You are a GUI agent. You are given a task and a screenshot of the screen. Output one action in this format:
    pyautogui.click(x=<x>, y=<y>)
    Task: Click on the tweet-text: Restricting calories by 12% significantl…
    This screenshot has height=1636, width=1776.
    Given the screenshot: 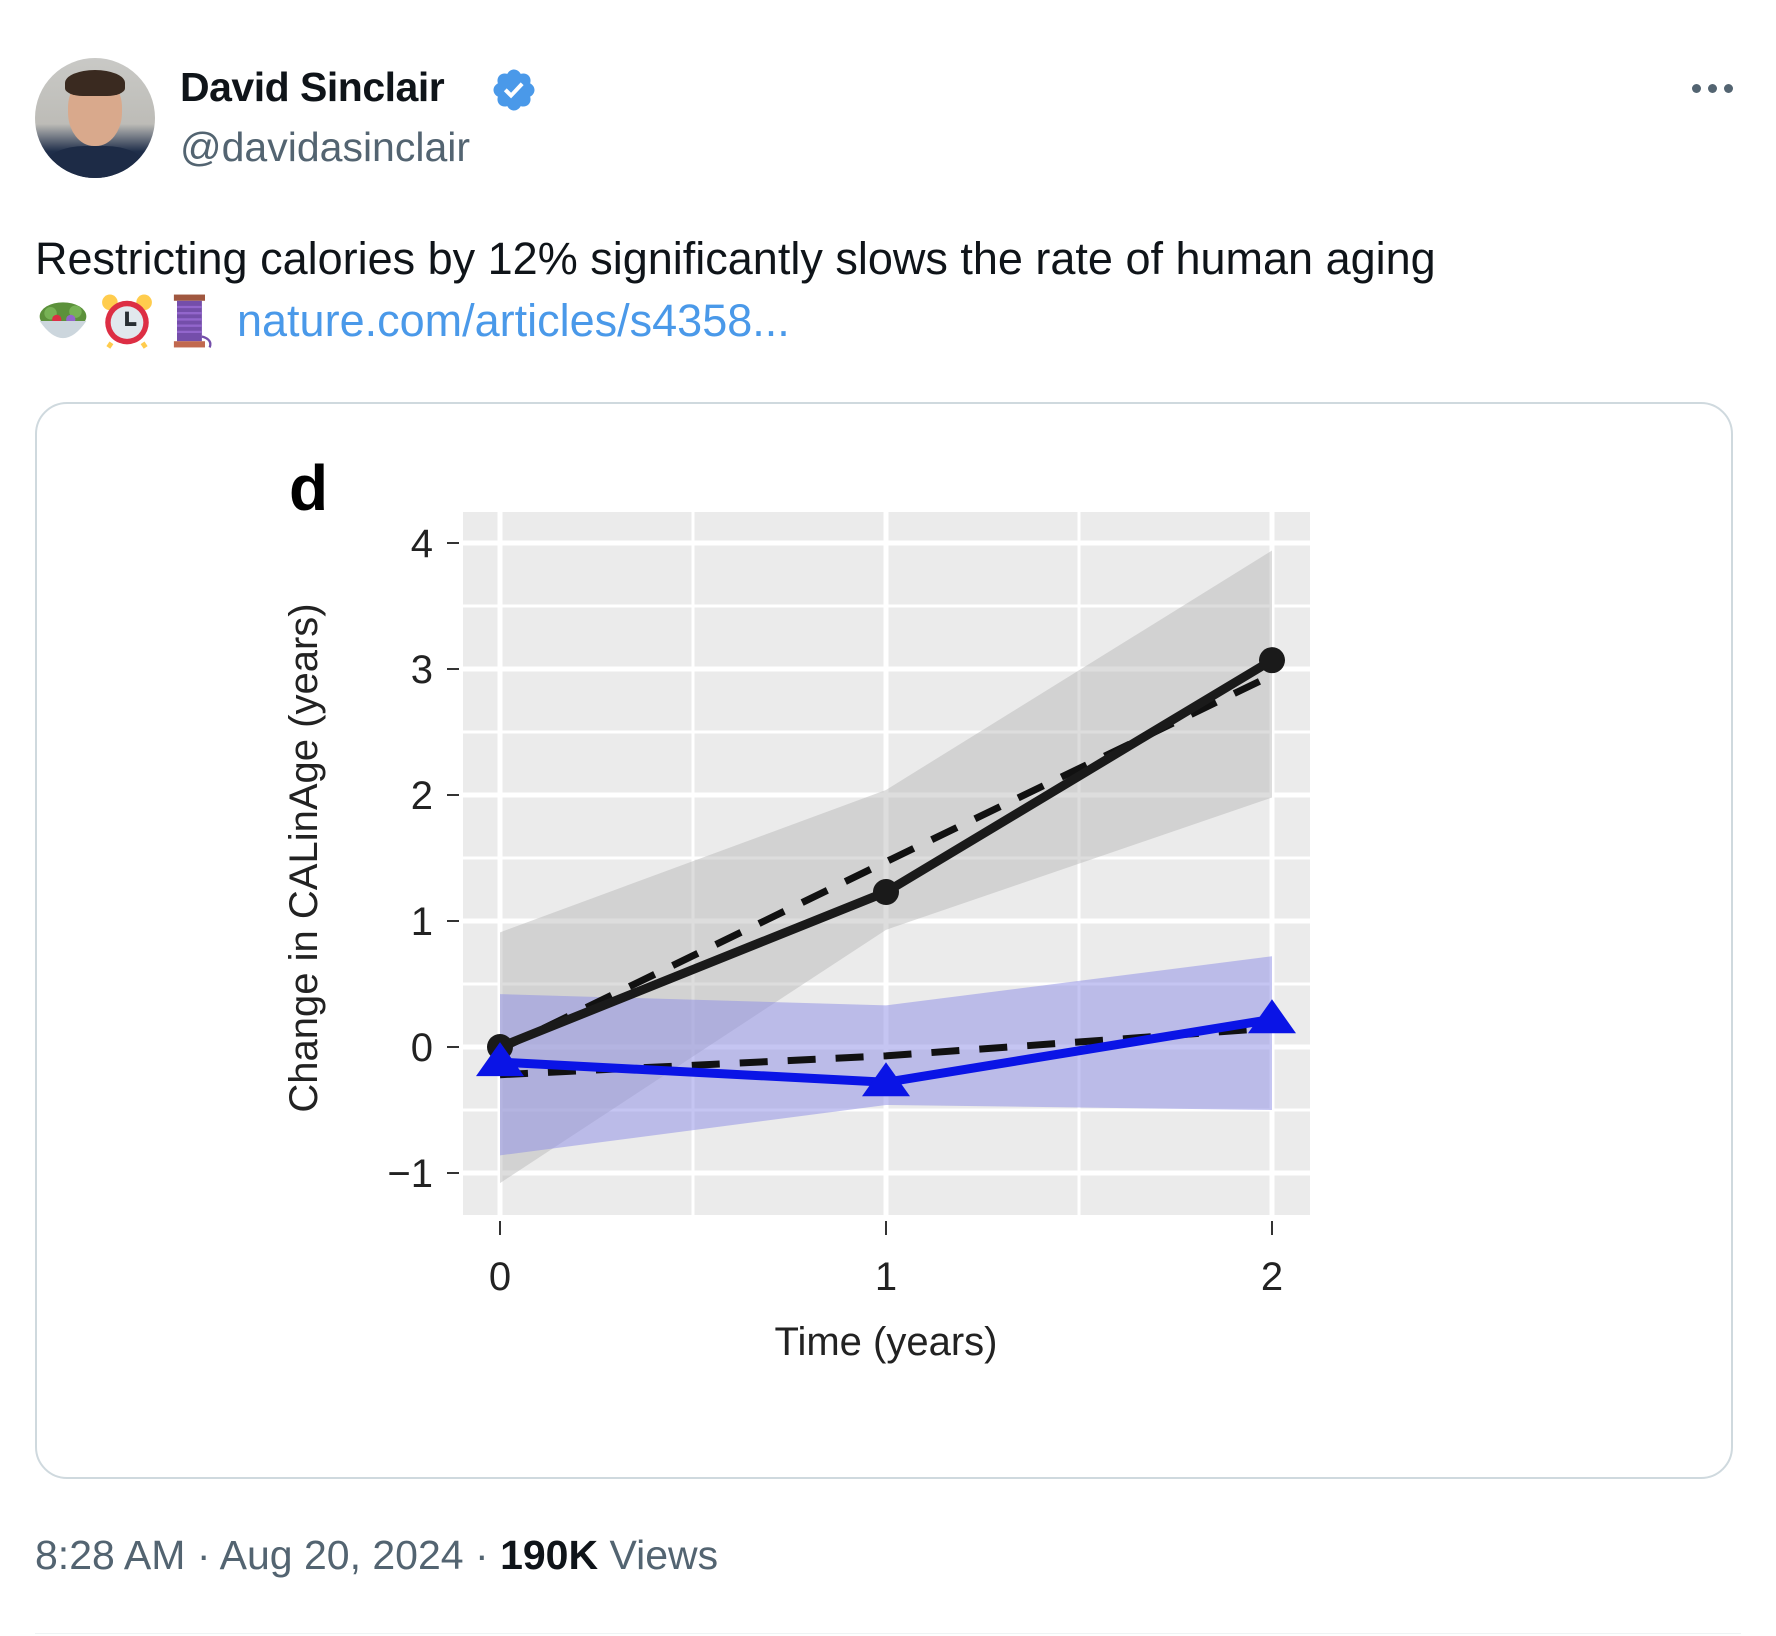 What is the action you would take?
    pyautogui.click(x=735, y=258)
    